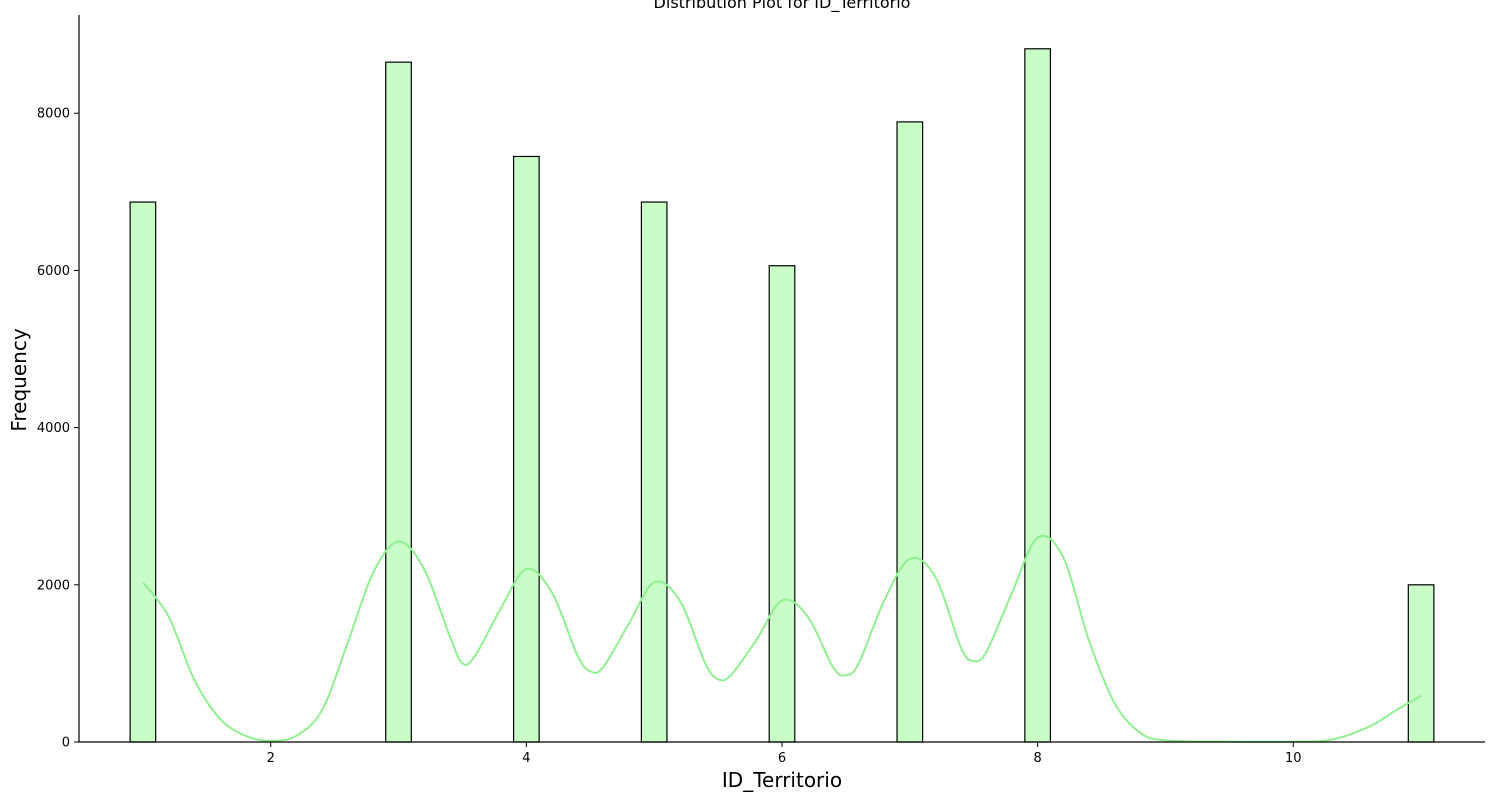 The height and width of the screenshot is (800, 1500). I want to click on x-tick-label: 6, so click(782, 758).